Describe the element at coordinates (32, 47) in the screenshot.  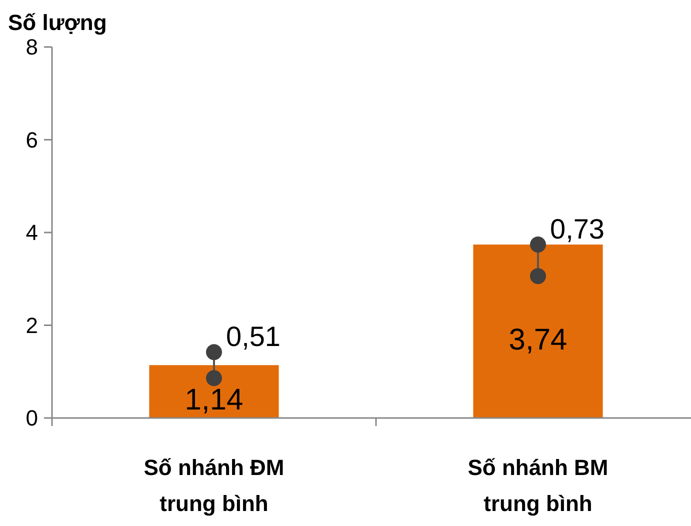
I see `y-tick-label: 8` at that location.